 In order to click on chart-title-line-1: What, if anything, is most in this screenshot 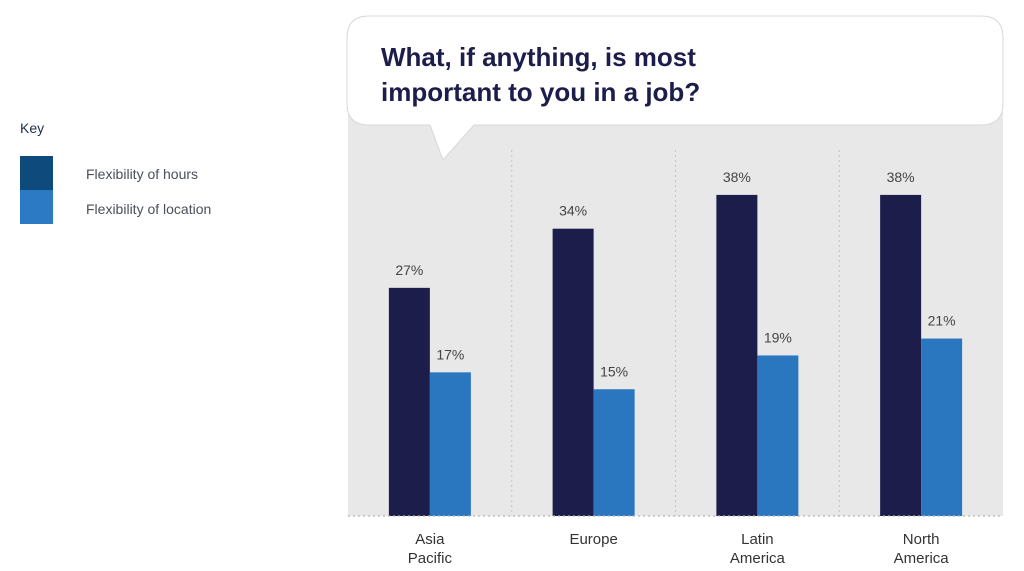, I will do `click(538, 57)`.